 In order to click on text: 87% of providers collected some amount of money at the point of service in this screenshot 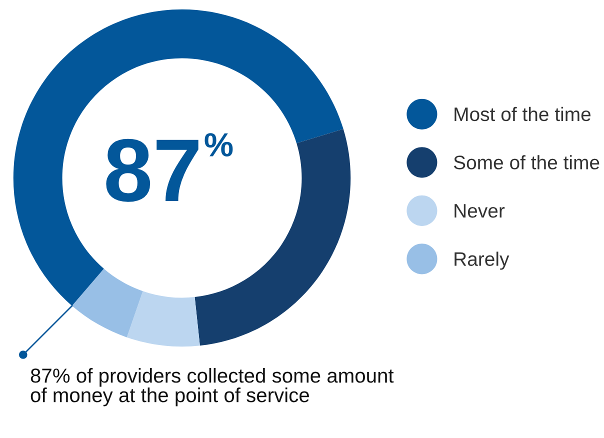, I will do `click(212, 387)`.